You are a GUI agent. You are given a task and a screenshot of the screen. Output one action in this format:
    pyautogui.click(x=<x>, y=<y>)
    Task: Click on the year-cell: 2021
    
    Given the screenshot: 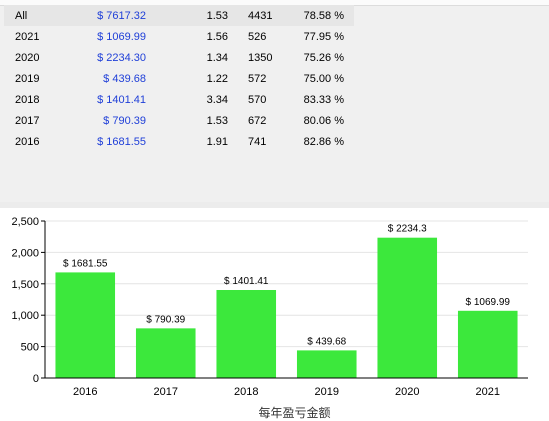 What is the action you would take?
    pyautogui.click(x=27, y=36)
    